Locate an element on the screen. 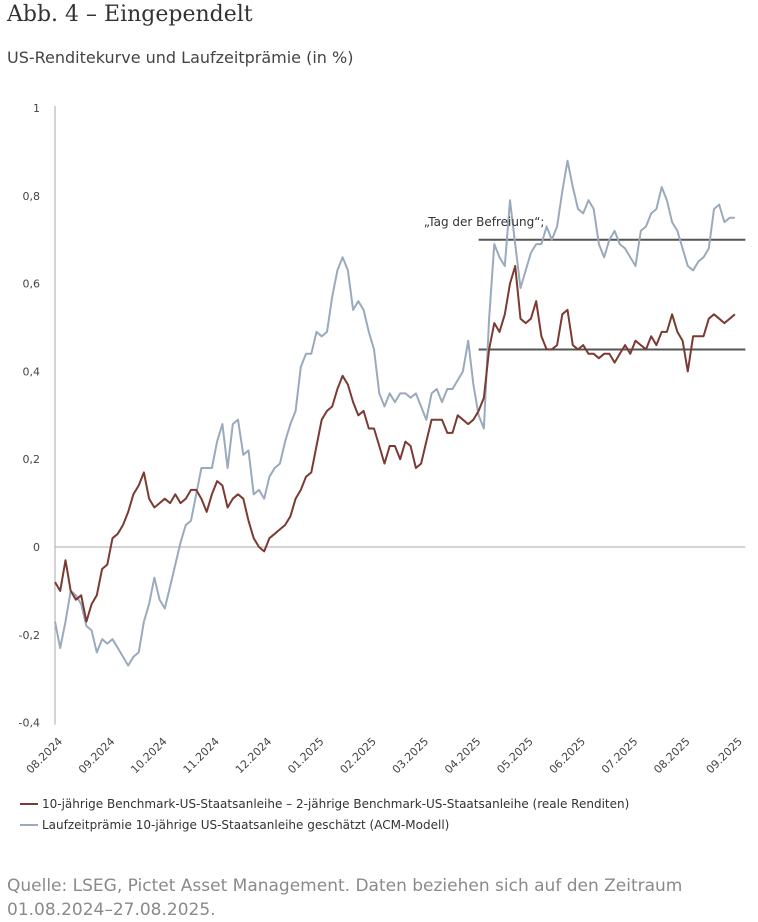 Image resolution: width=758 pixels, height=922 pixels. x-tick-label: 04.2025 is located at coordinates (462, 755).